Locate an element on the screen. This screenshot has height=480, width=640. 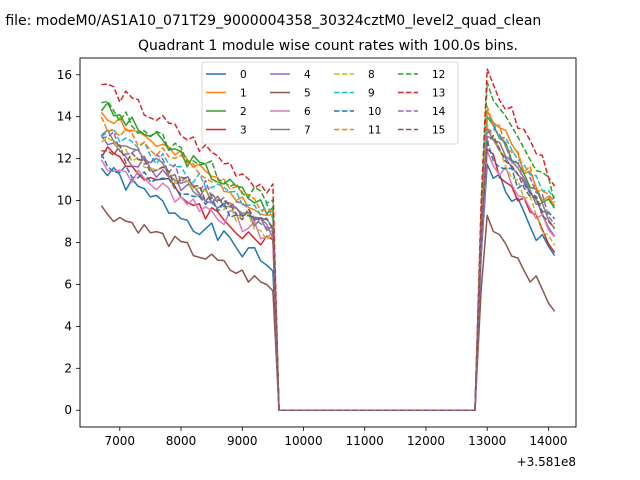
legend-label-9: 9 is located at coordinates (371, 94).